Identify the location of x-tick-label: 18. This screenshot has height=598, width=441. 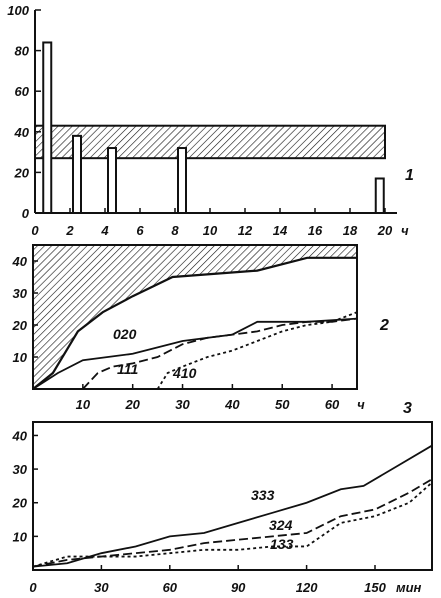
(350, 230).